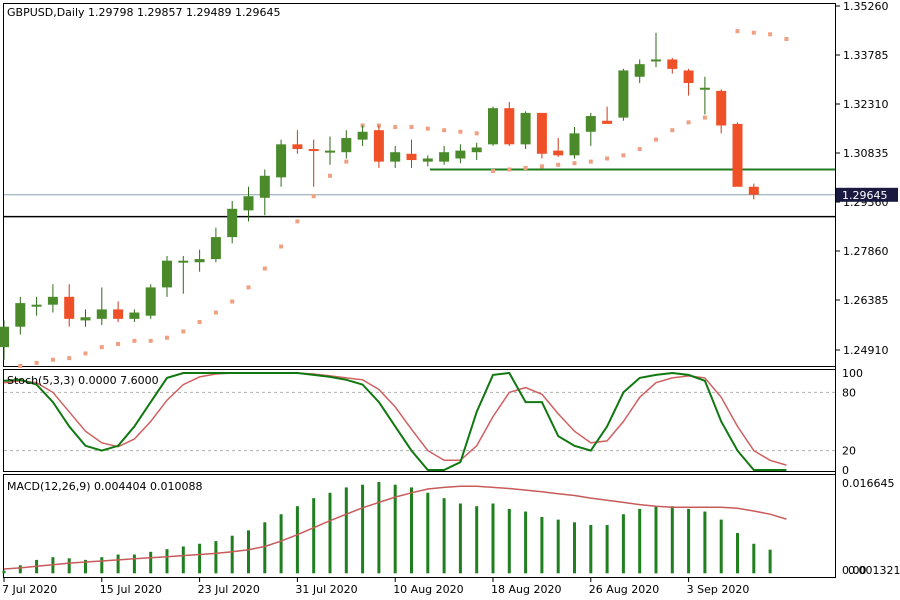  What do you see at coordinates (866, 153) in the screenshot?
I see `price-tick-label: 1.30835` at bounding box center [866, 153].